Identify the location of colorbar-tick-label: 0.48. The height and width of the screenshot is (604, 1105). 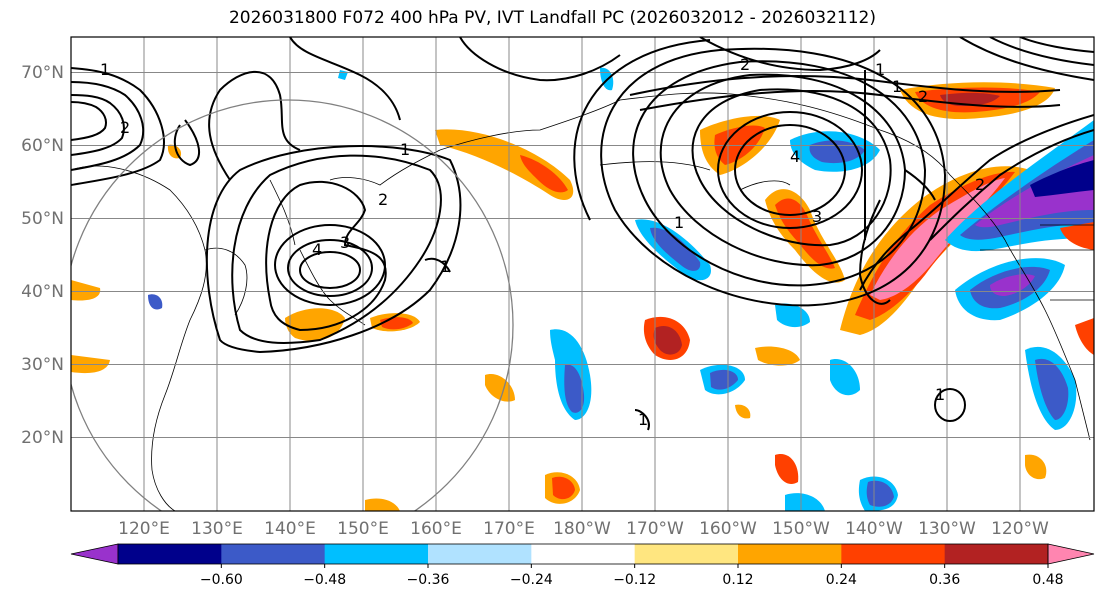
(1047, 580).